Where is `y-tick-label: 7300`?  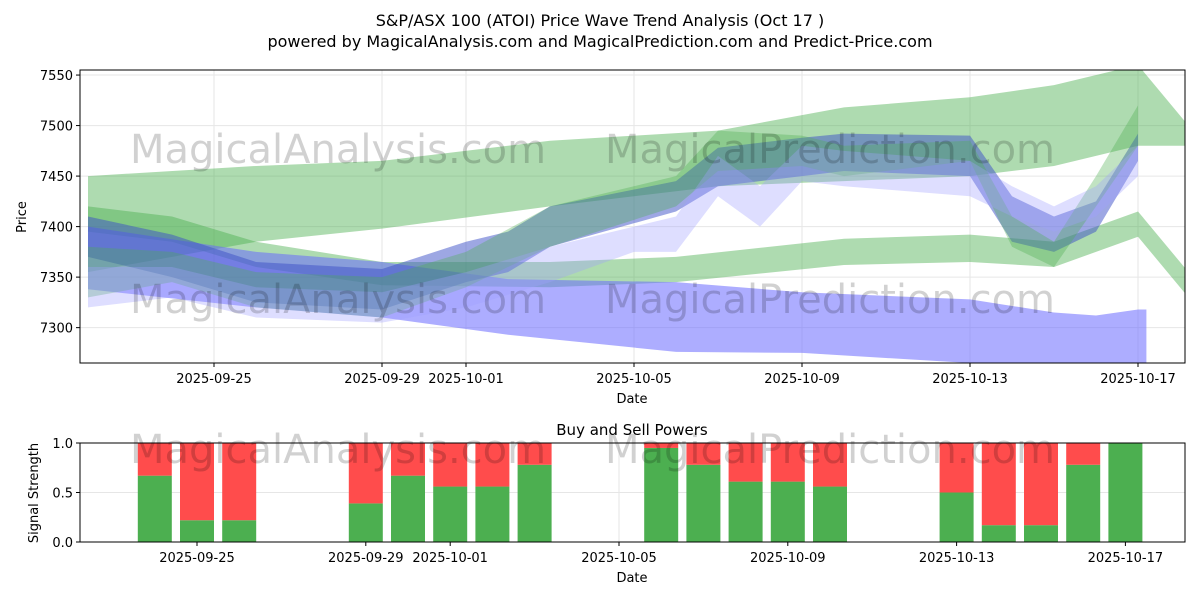
y-tick-label: 7300 is located at coordinates (56, 329).